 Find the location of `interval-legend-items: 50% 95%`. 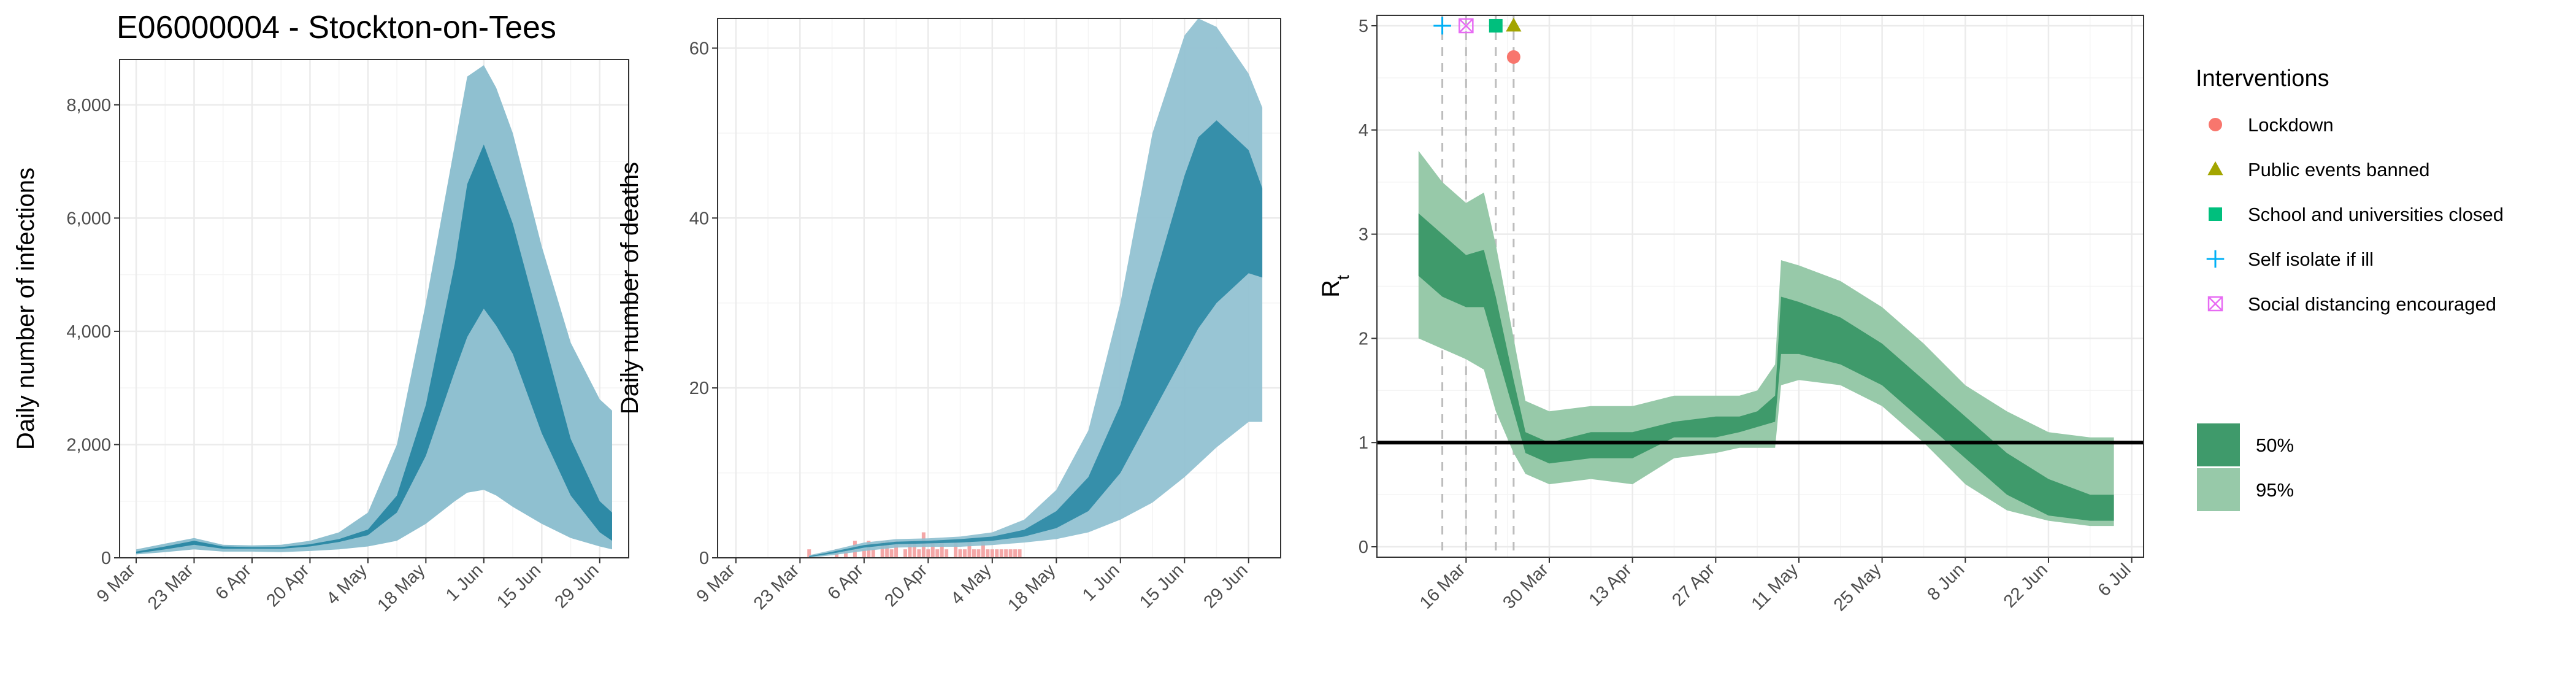

interval-legend-items: 50% 95% is located at coordinates (2245, 467).